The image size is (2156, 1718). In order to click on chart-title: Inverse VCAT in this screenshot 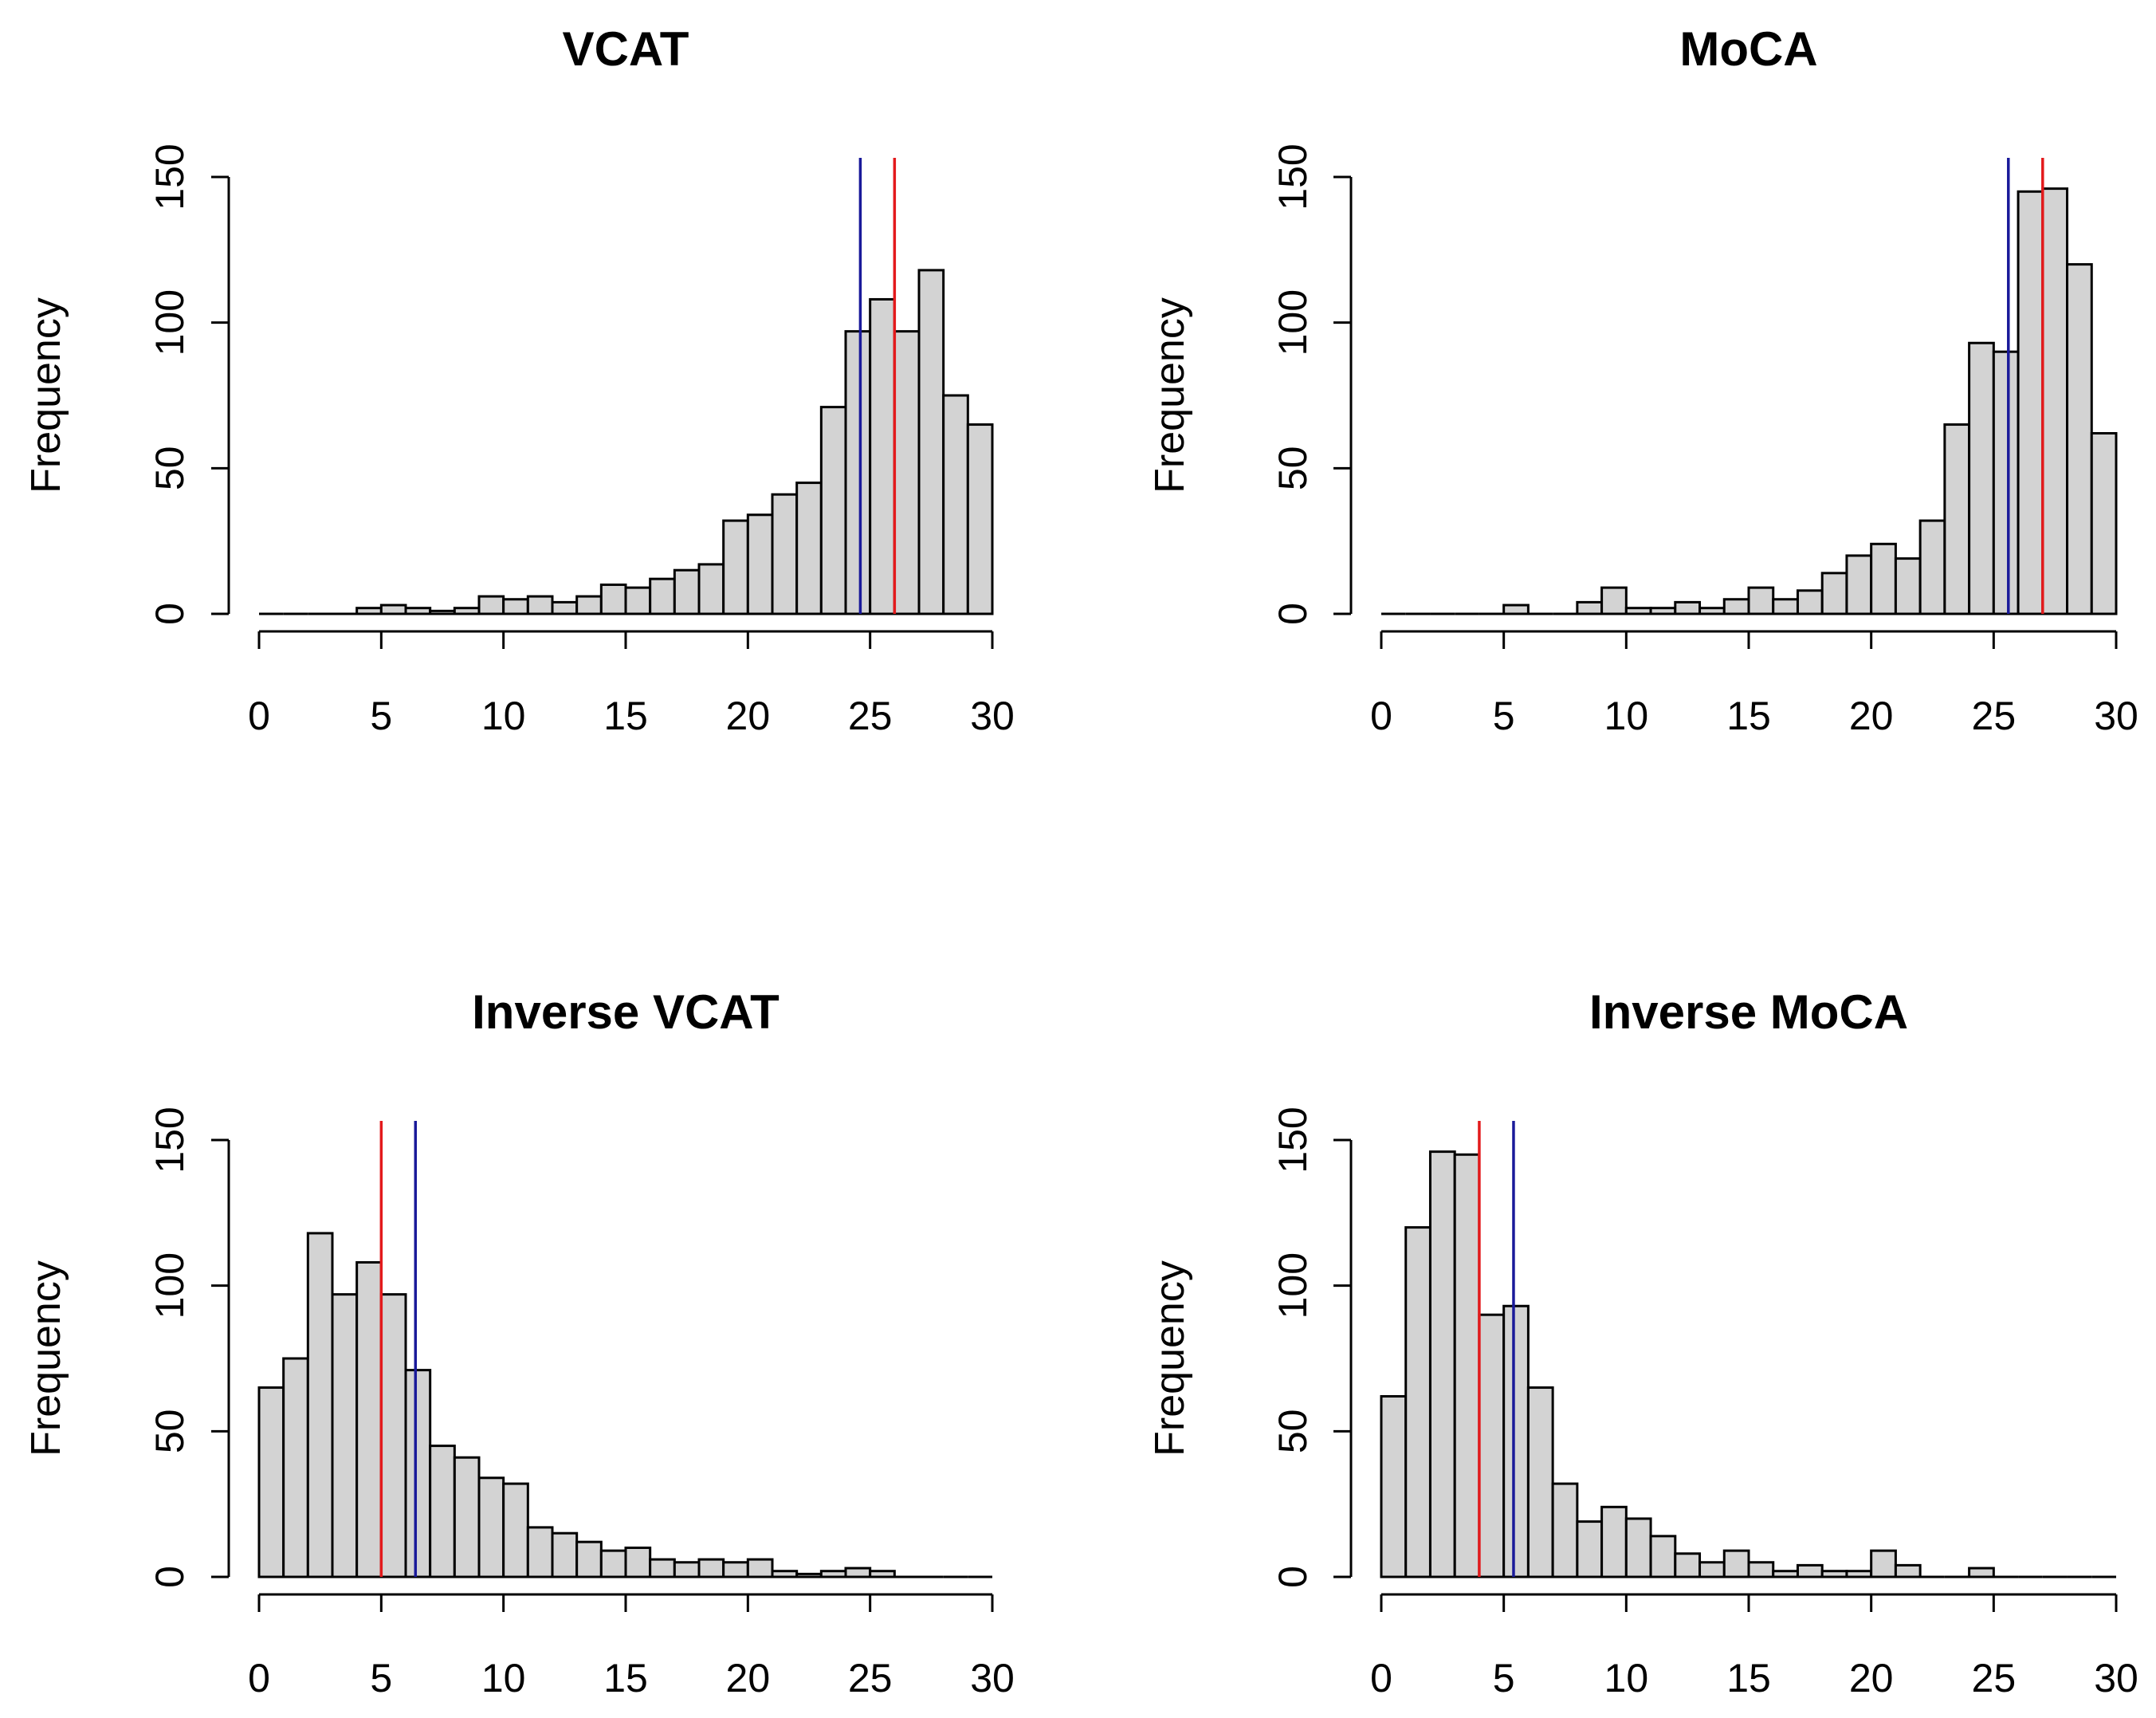, I will do `click(626, 1012)`.